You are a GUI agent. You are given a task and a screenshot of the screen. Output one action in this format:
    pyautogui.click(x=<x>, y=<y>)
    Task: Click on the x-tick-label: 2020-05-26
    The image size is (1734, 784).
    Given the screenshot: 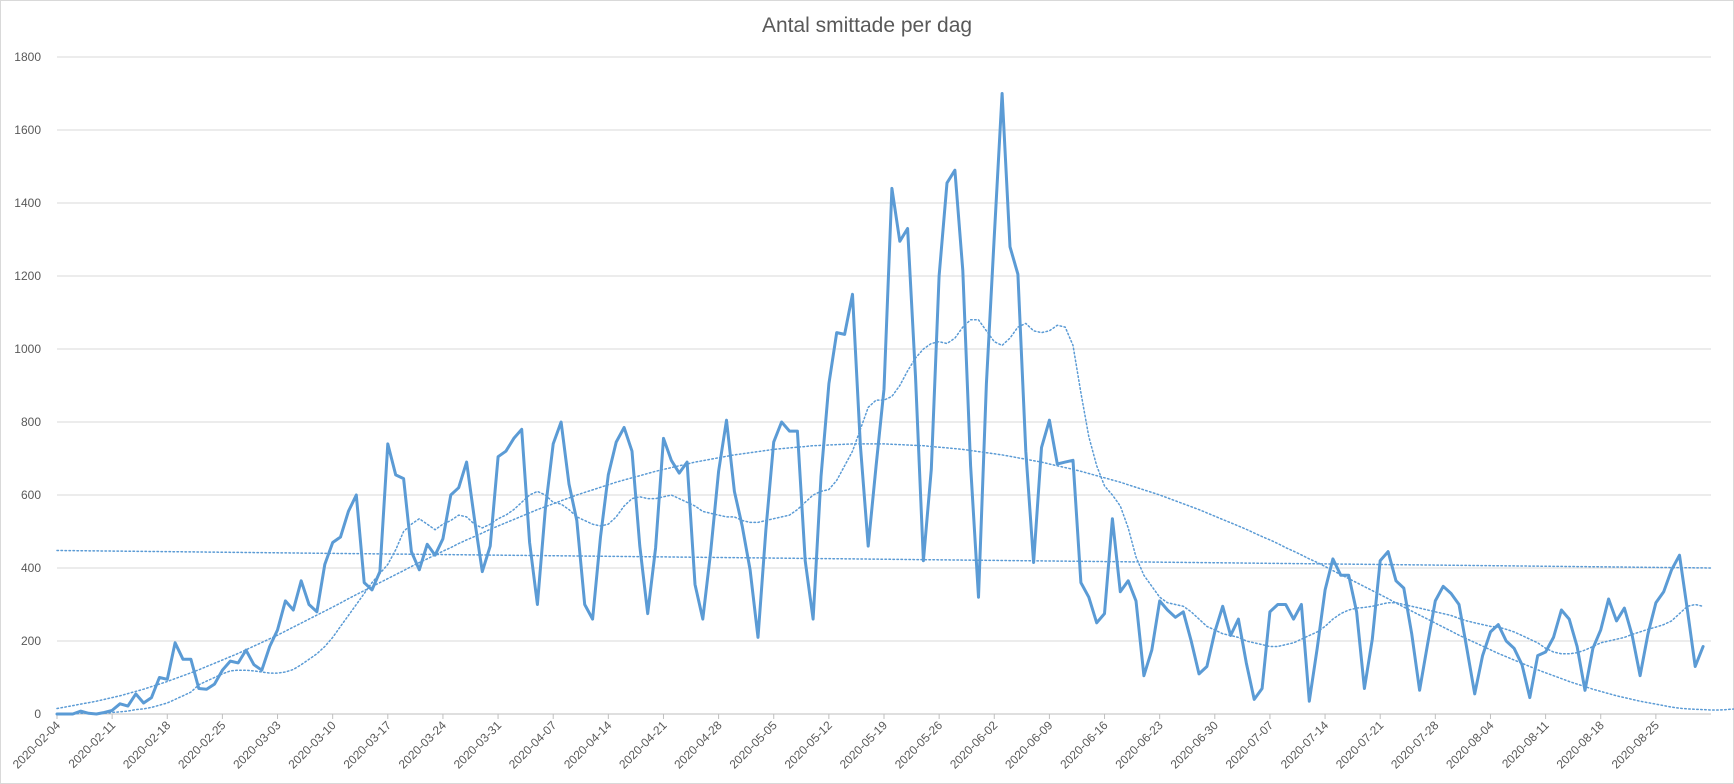 What is the action you would take?
    pyautogui.click(x=919, y=745)
    